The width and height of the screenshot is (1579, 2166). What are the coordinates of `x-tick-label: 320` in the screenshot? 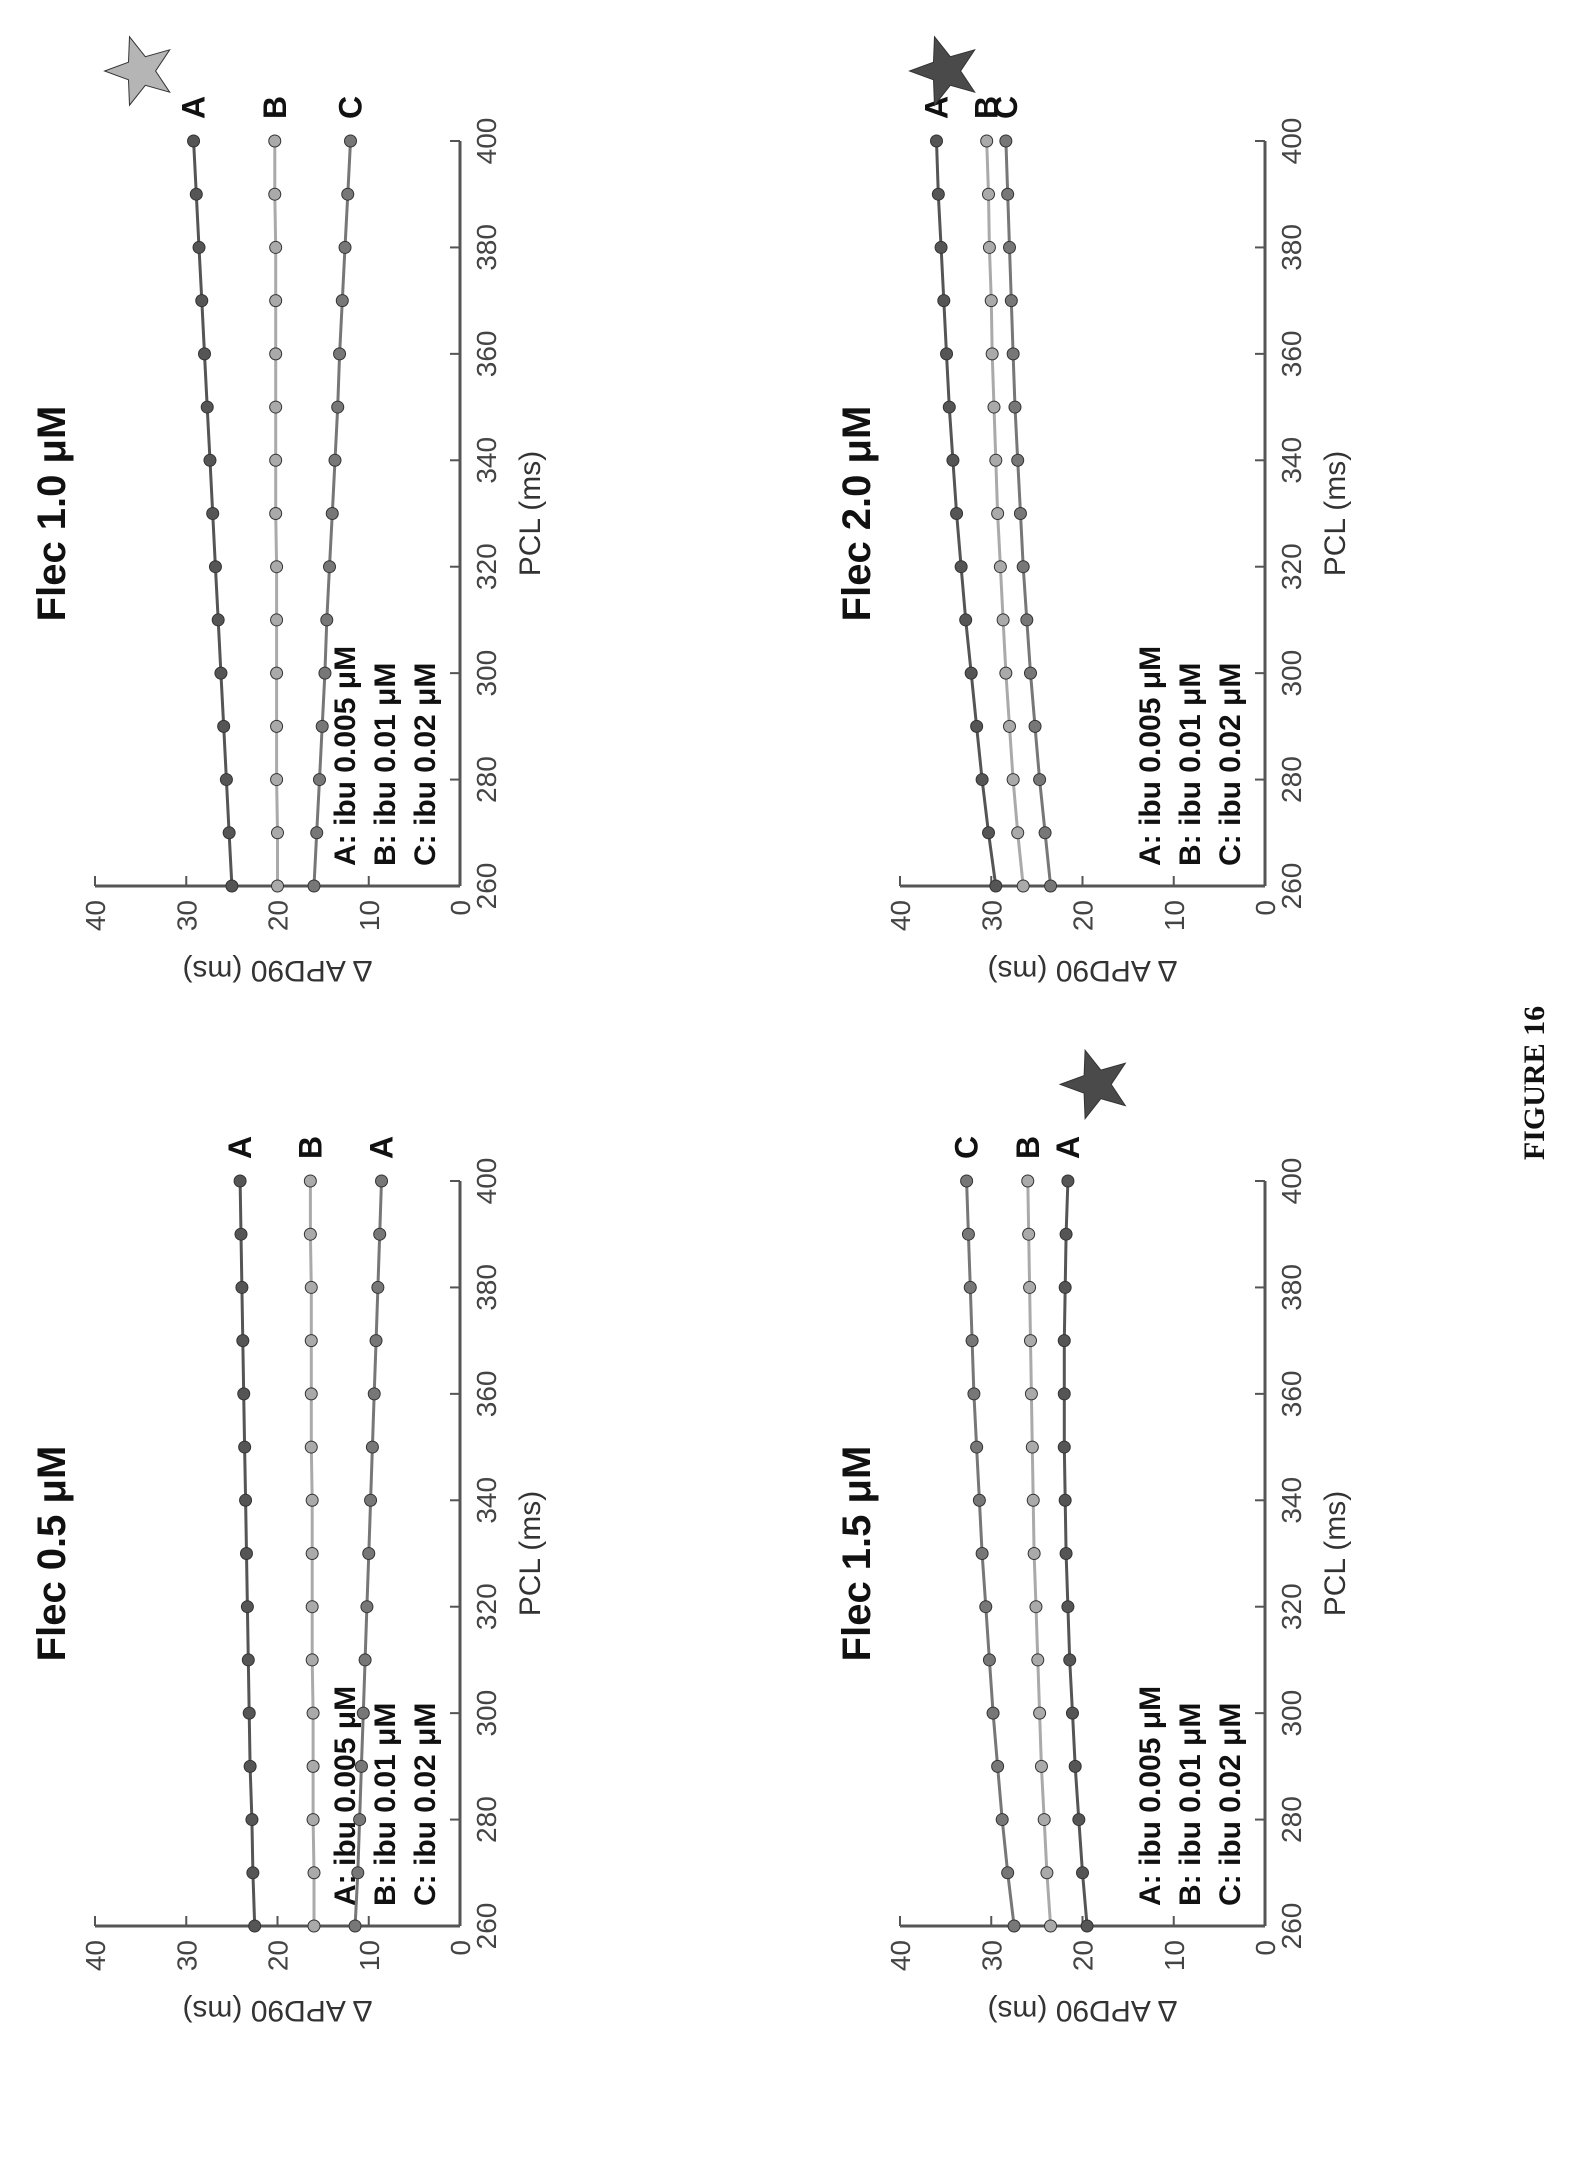 It's located at (486, 566).